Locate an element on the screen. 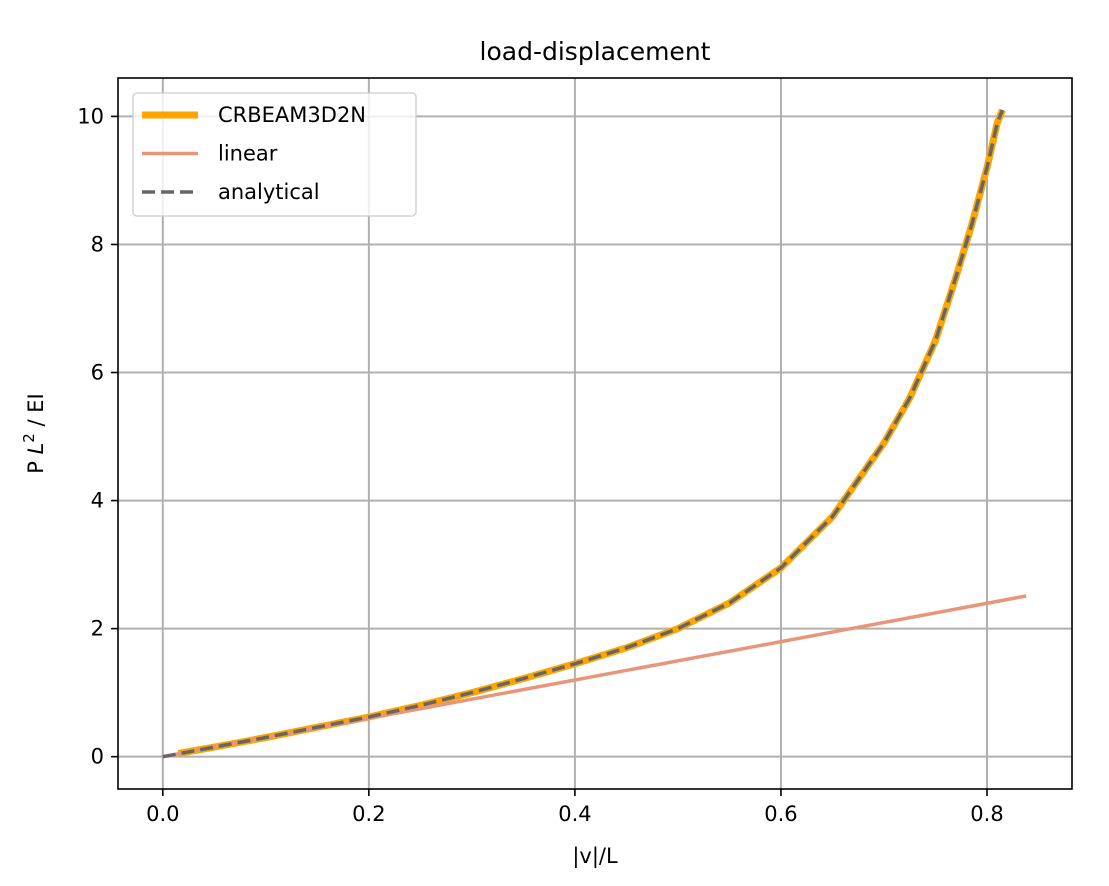 The image size is (1109, 886). x-axis-label: |v|/L is located at coordinates (595, 856).